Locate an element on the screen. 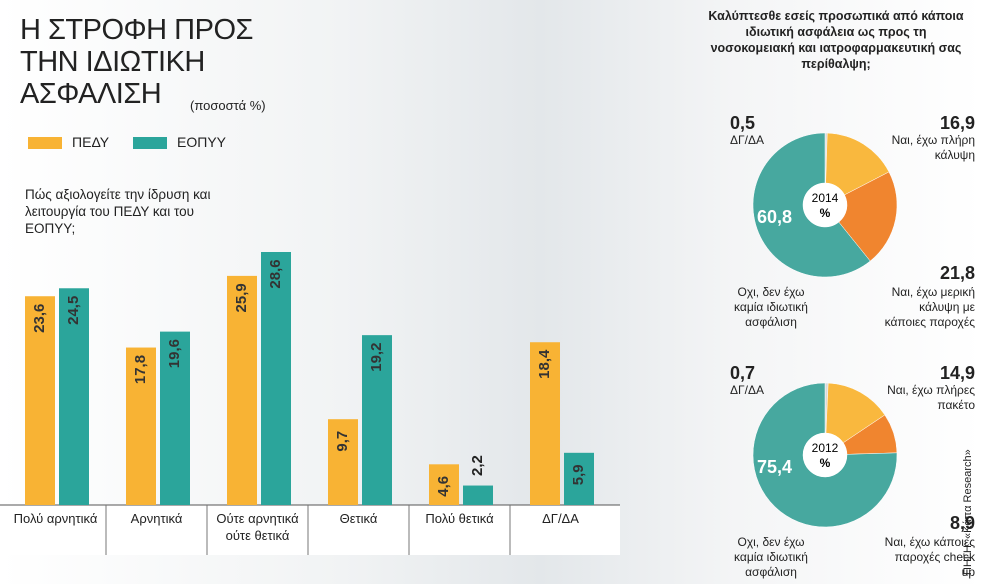  pie-value-label: 21,8 is located at coordinates (957, 273).